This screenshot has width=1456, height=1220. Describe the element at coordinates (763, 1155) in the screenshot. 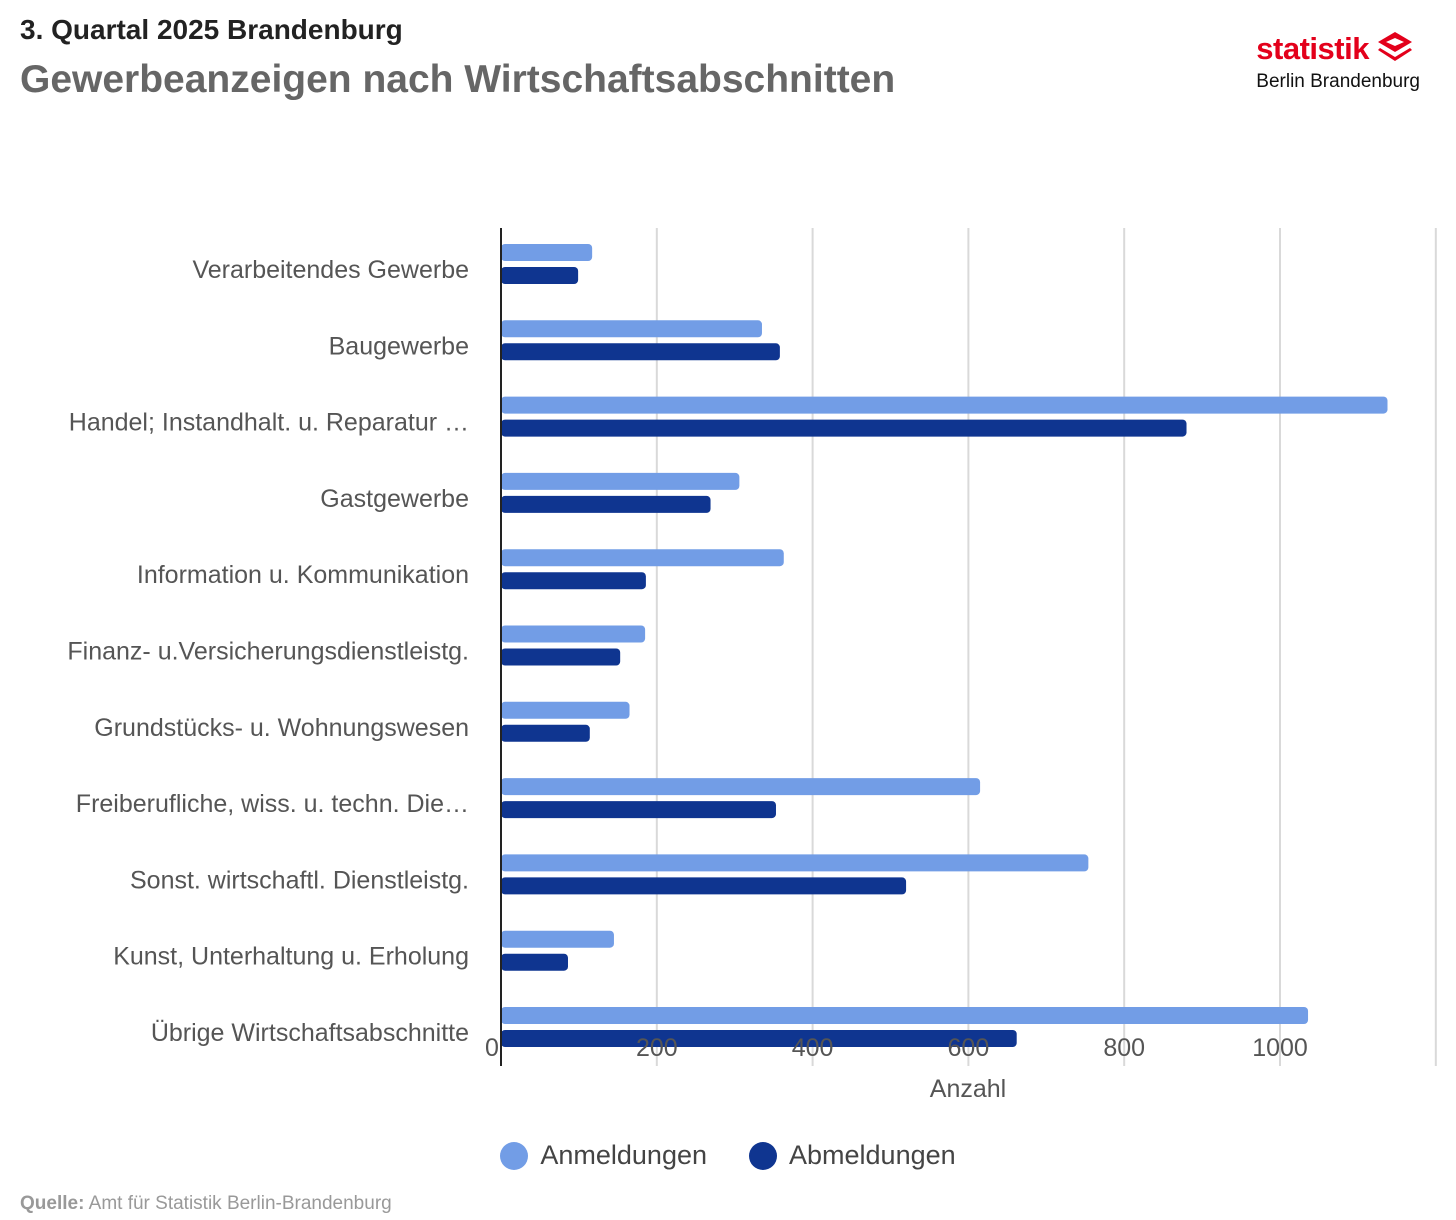

I see `legend-dot-abmeldungen` at that location.